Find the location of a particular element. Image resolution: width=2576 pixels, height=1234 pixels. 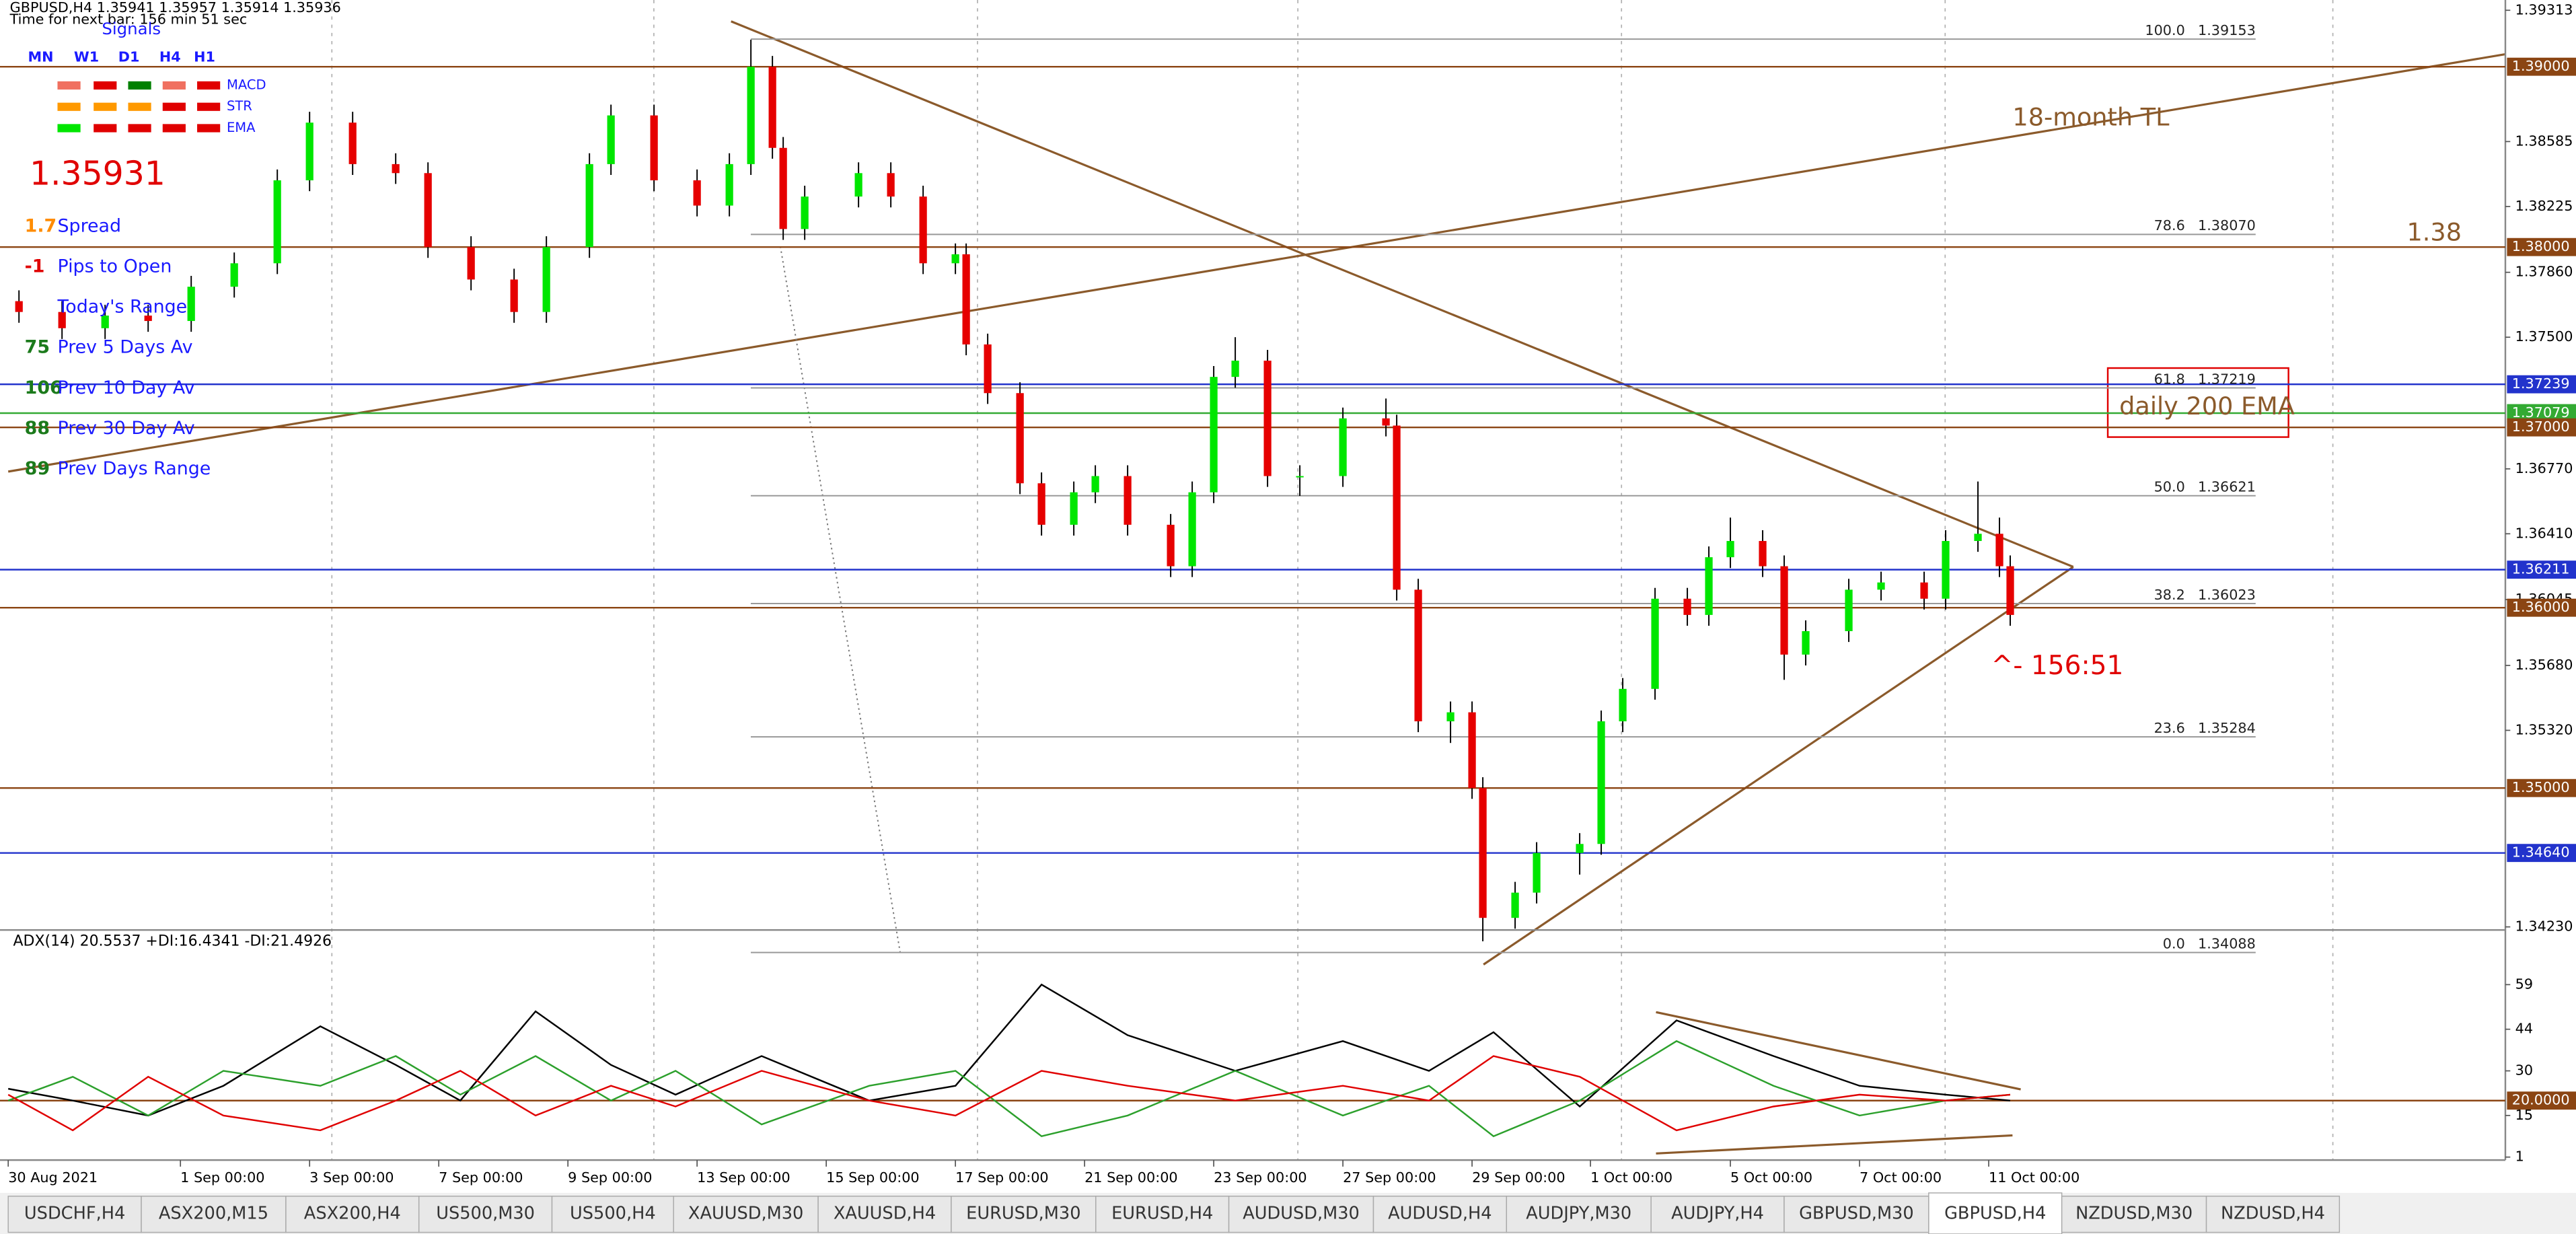

tab-label: ASX200,M15 is located at coordinates (214, 1214).